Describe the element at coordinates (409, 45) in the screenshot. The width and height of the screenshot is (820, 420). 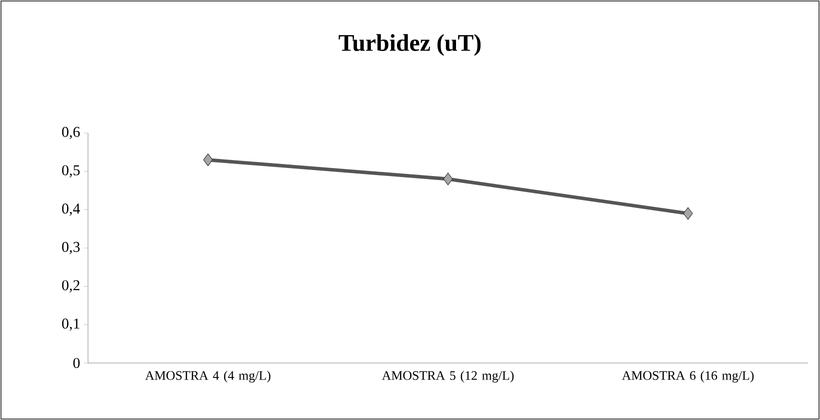
I see `chart-title: Turbidez (uT)` at that location.